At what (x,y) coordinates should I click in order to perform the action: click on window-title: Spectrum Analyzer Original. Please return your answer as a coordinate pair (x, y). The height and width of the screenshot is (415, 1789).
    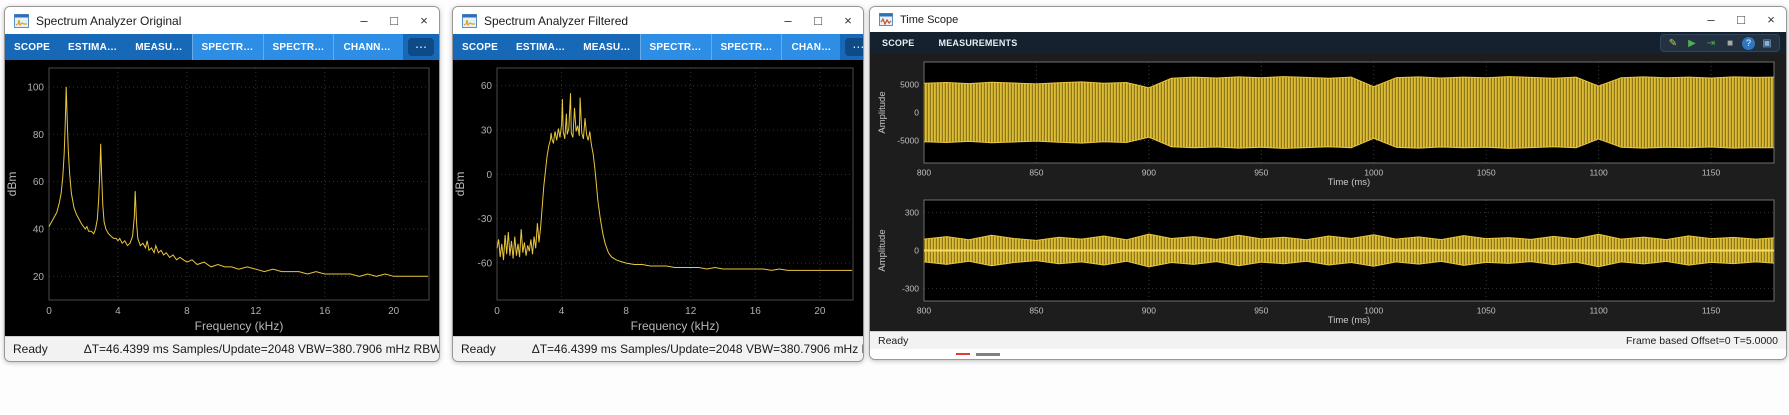
    Looking at the image, I should click on (109, 20).